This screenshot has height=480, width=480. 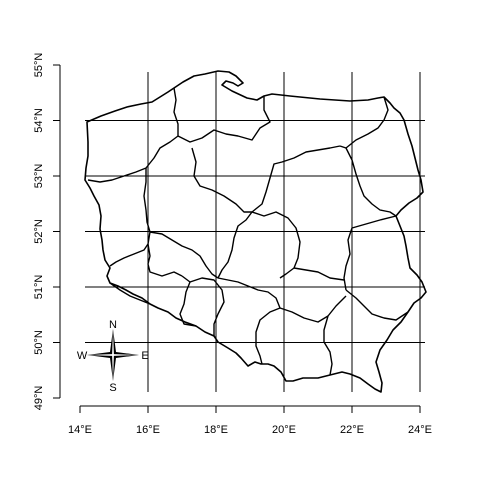 I want to click on boundary-lower-silesian-opole, so click(x=188, y=301).